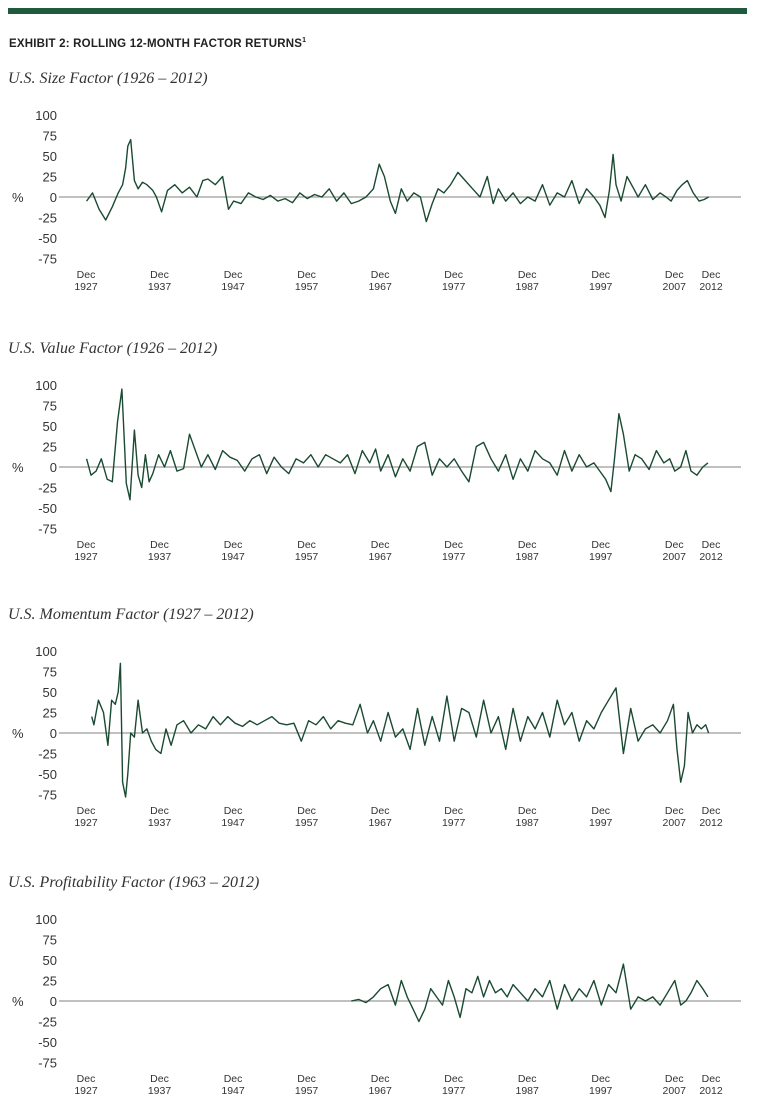 The image size is (757, 1111). What do you see at coordinates (304, 40) in the screenshot?
I see `footnote-marker: 1` at bounding box center [304, 40].